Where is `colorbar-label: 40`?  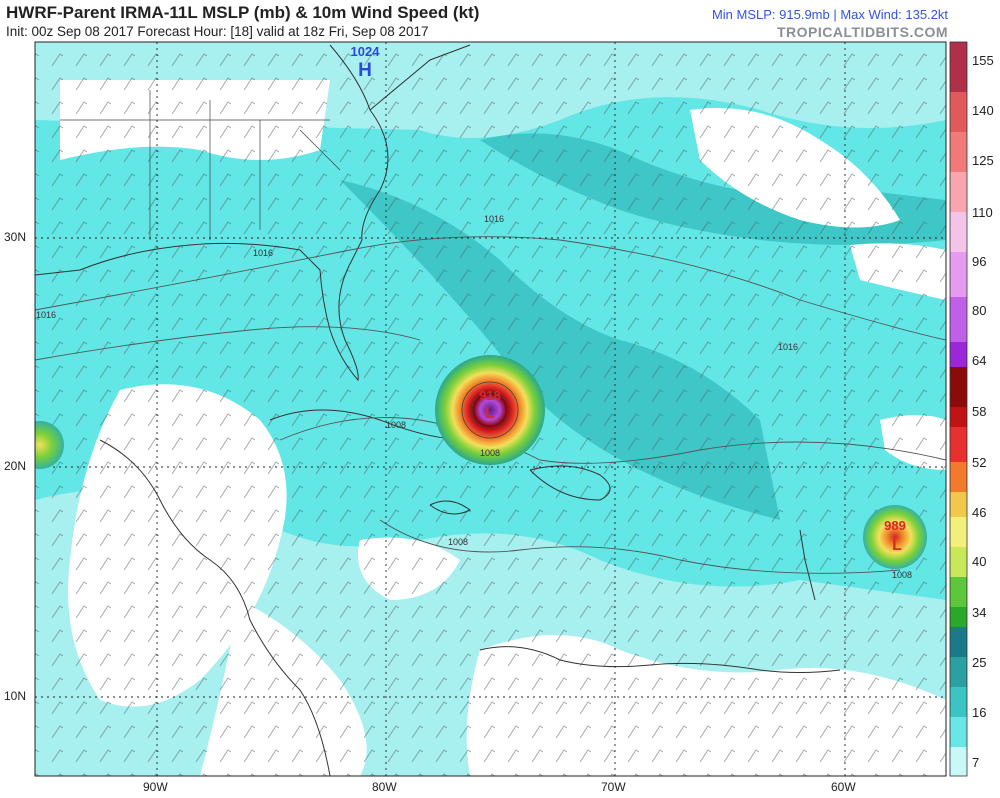
colorbar-label: 40 is located at coordinates (979, 561).